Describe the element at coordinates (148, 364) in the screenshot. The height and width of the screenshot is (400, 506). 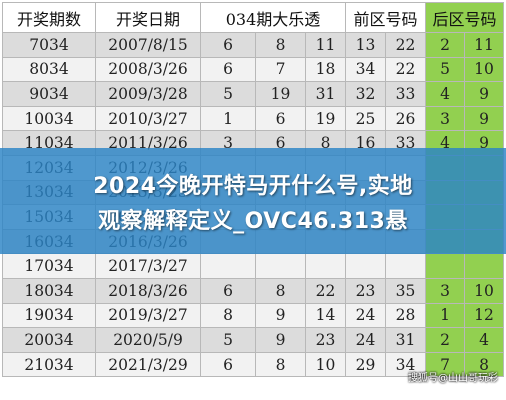
I see `table-cell: 2021/3/29` at that location.